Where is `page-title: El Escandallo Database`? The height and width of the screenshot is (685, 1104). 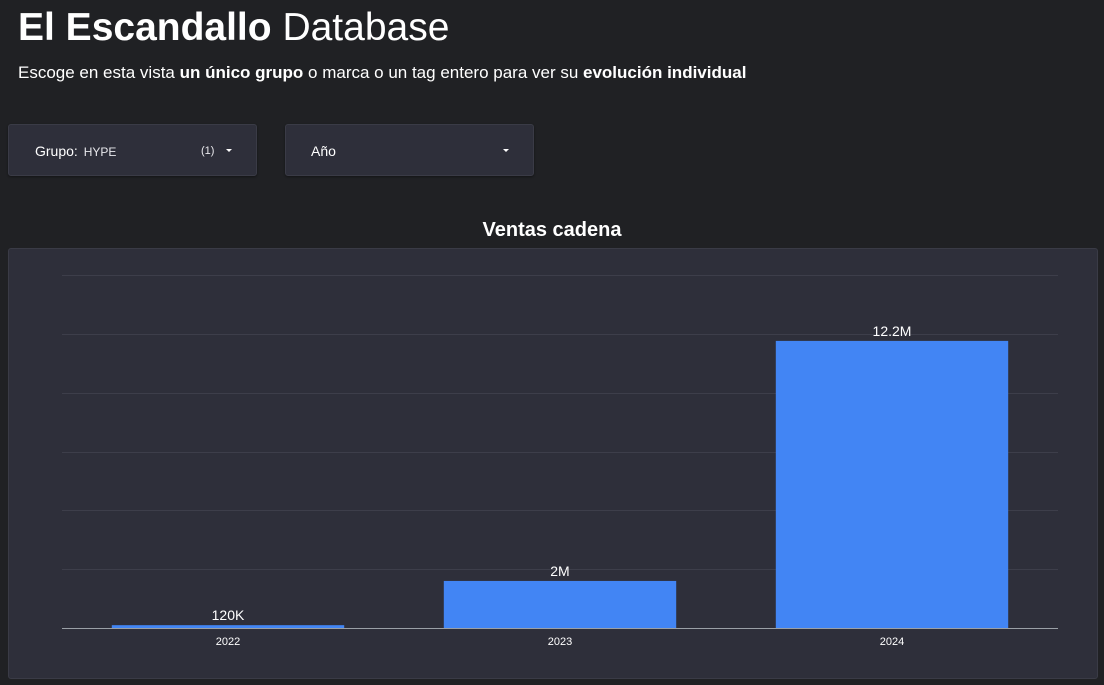 page-title: El Escandallo Database is located at coordinates (233, 28).